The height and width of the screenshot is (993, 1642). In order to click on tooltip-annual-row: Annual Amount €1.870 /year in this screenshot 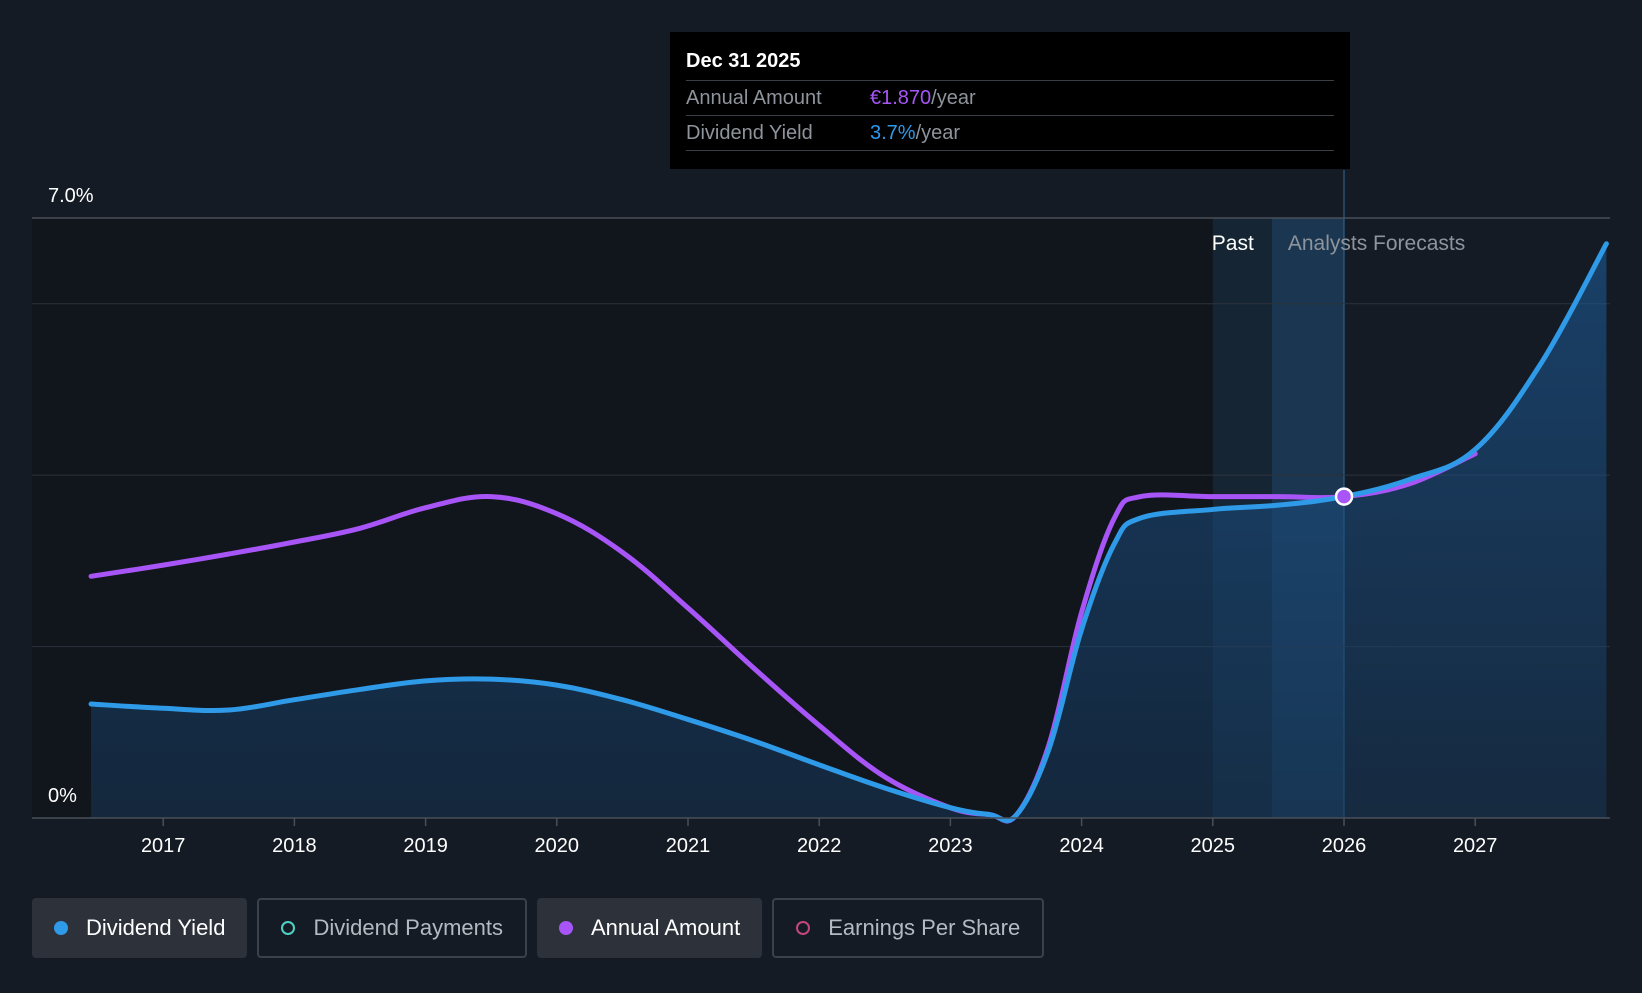, I will do `click(1010, 98)`.